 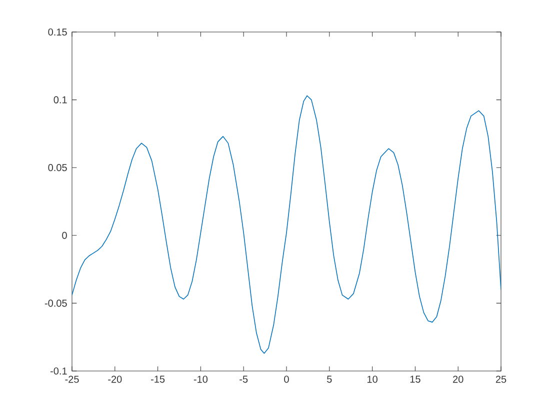 What do you see at coordinates (115, 379) in the screenshot?
I see `x-tick-label: -20` at bounding box center [115, 379].